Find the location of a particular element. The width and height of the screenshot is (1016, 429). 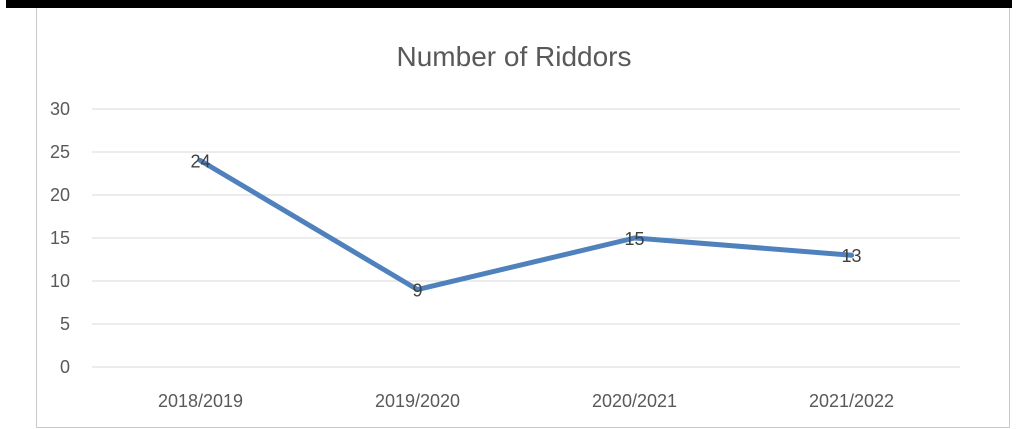

y-tick-label: 20 is located at coordinates (60, 195).